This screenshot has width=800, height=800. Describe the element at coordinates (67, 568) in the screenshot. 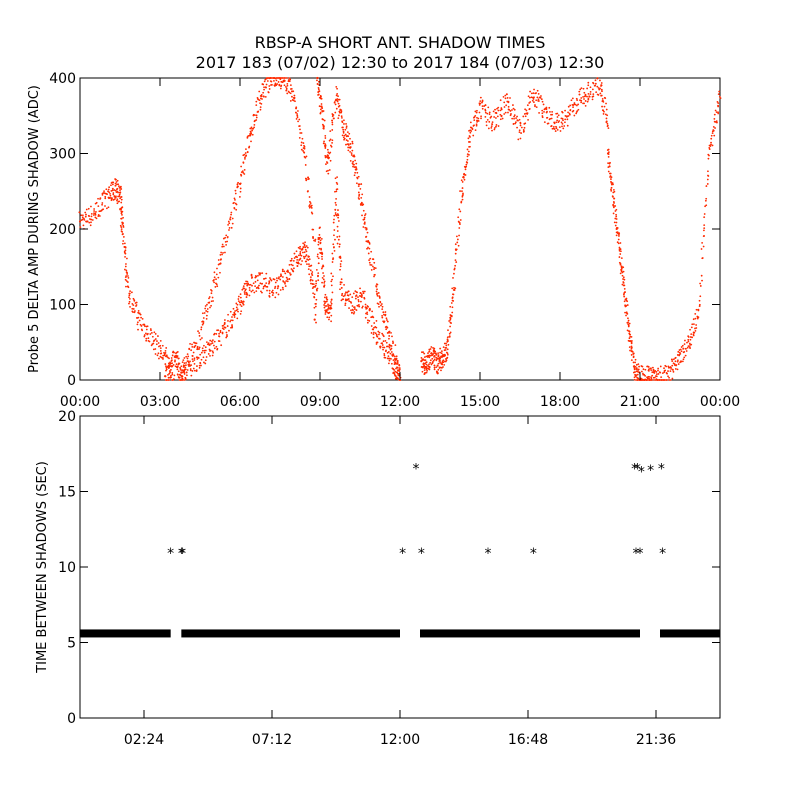

I see `bottom-y-tick-label: 10` at that location.